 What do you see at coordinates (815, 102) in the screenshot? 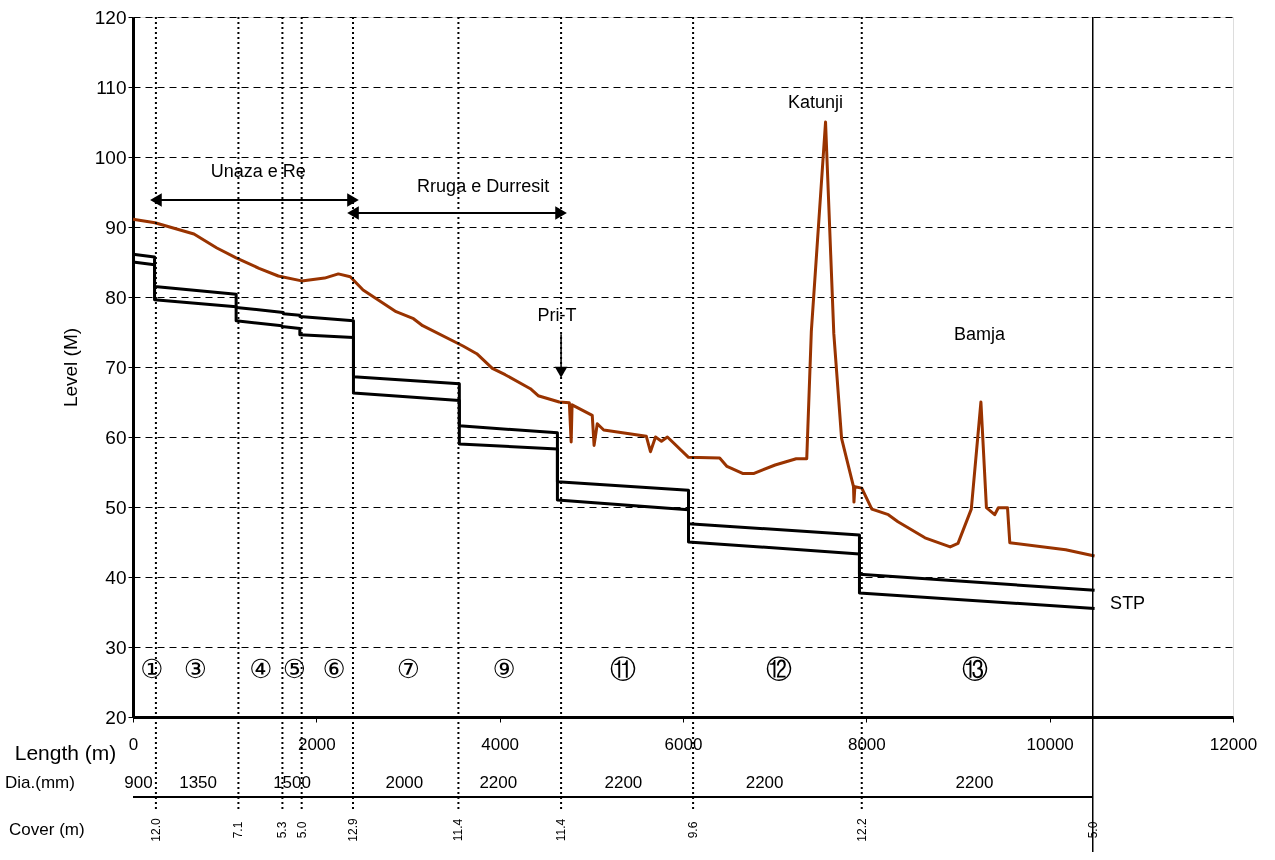
I see `annotation: Katunji` at bounding box center [815, 102].